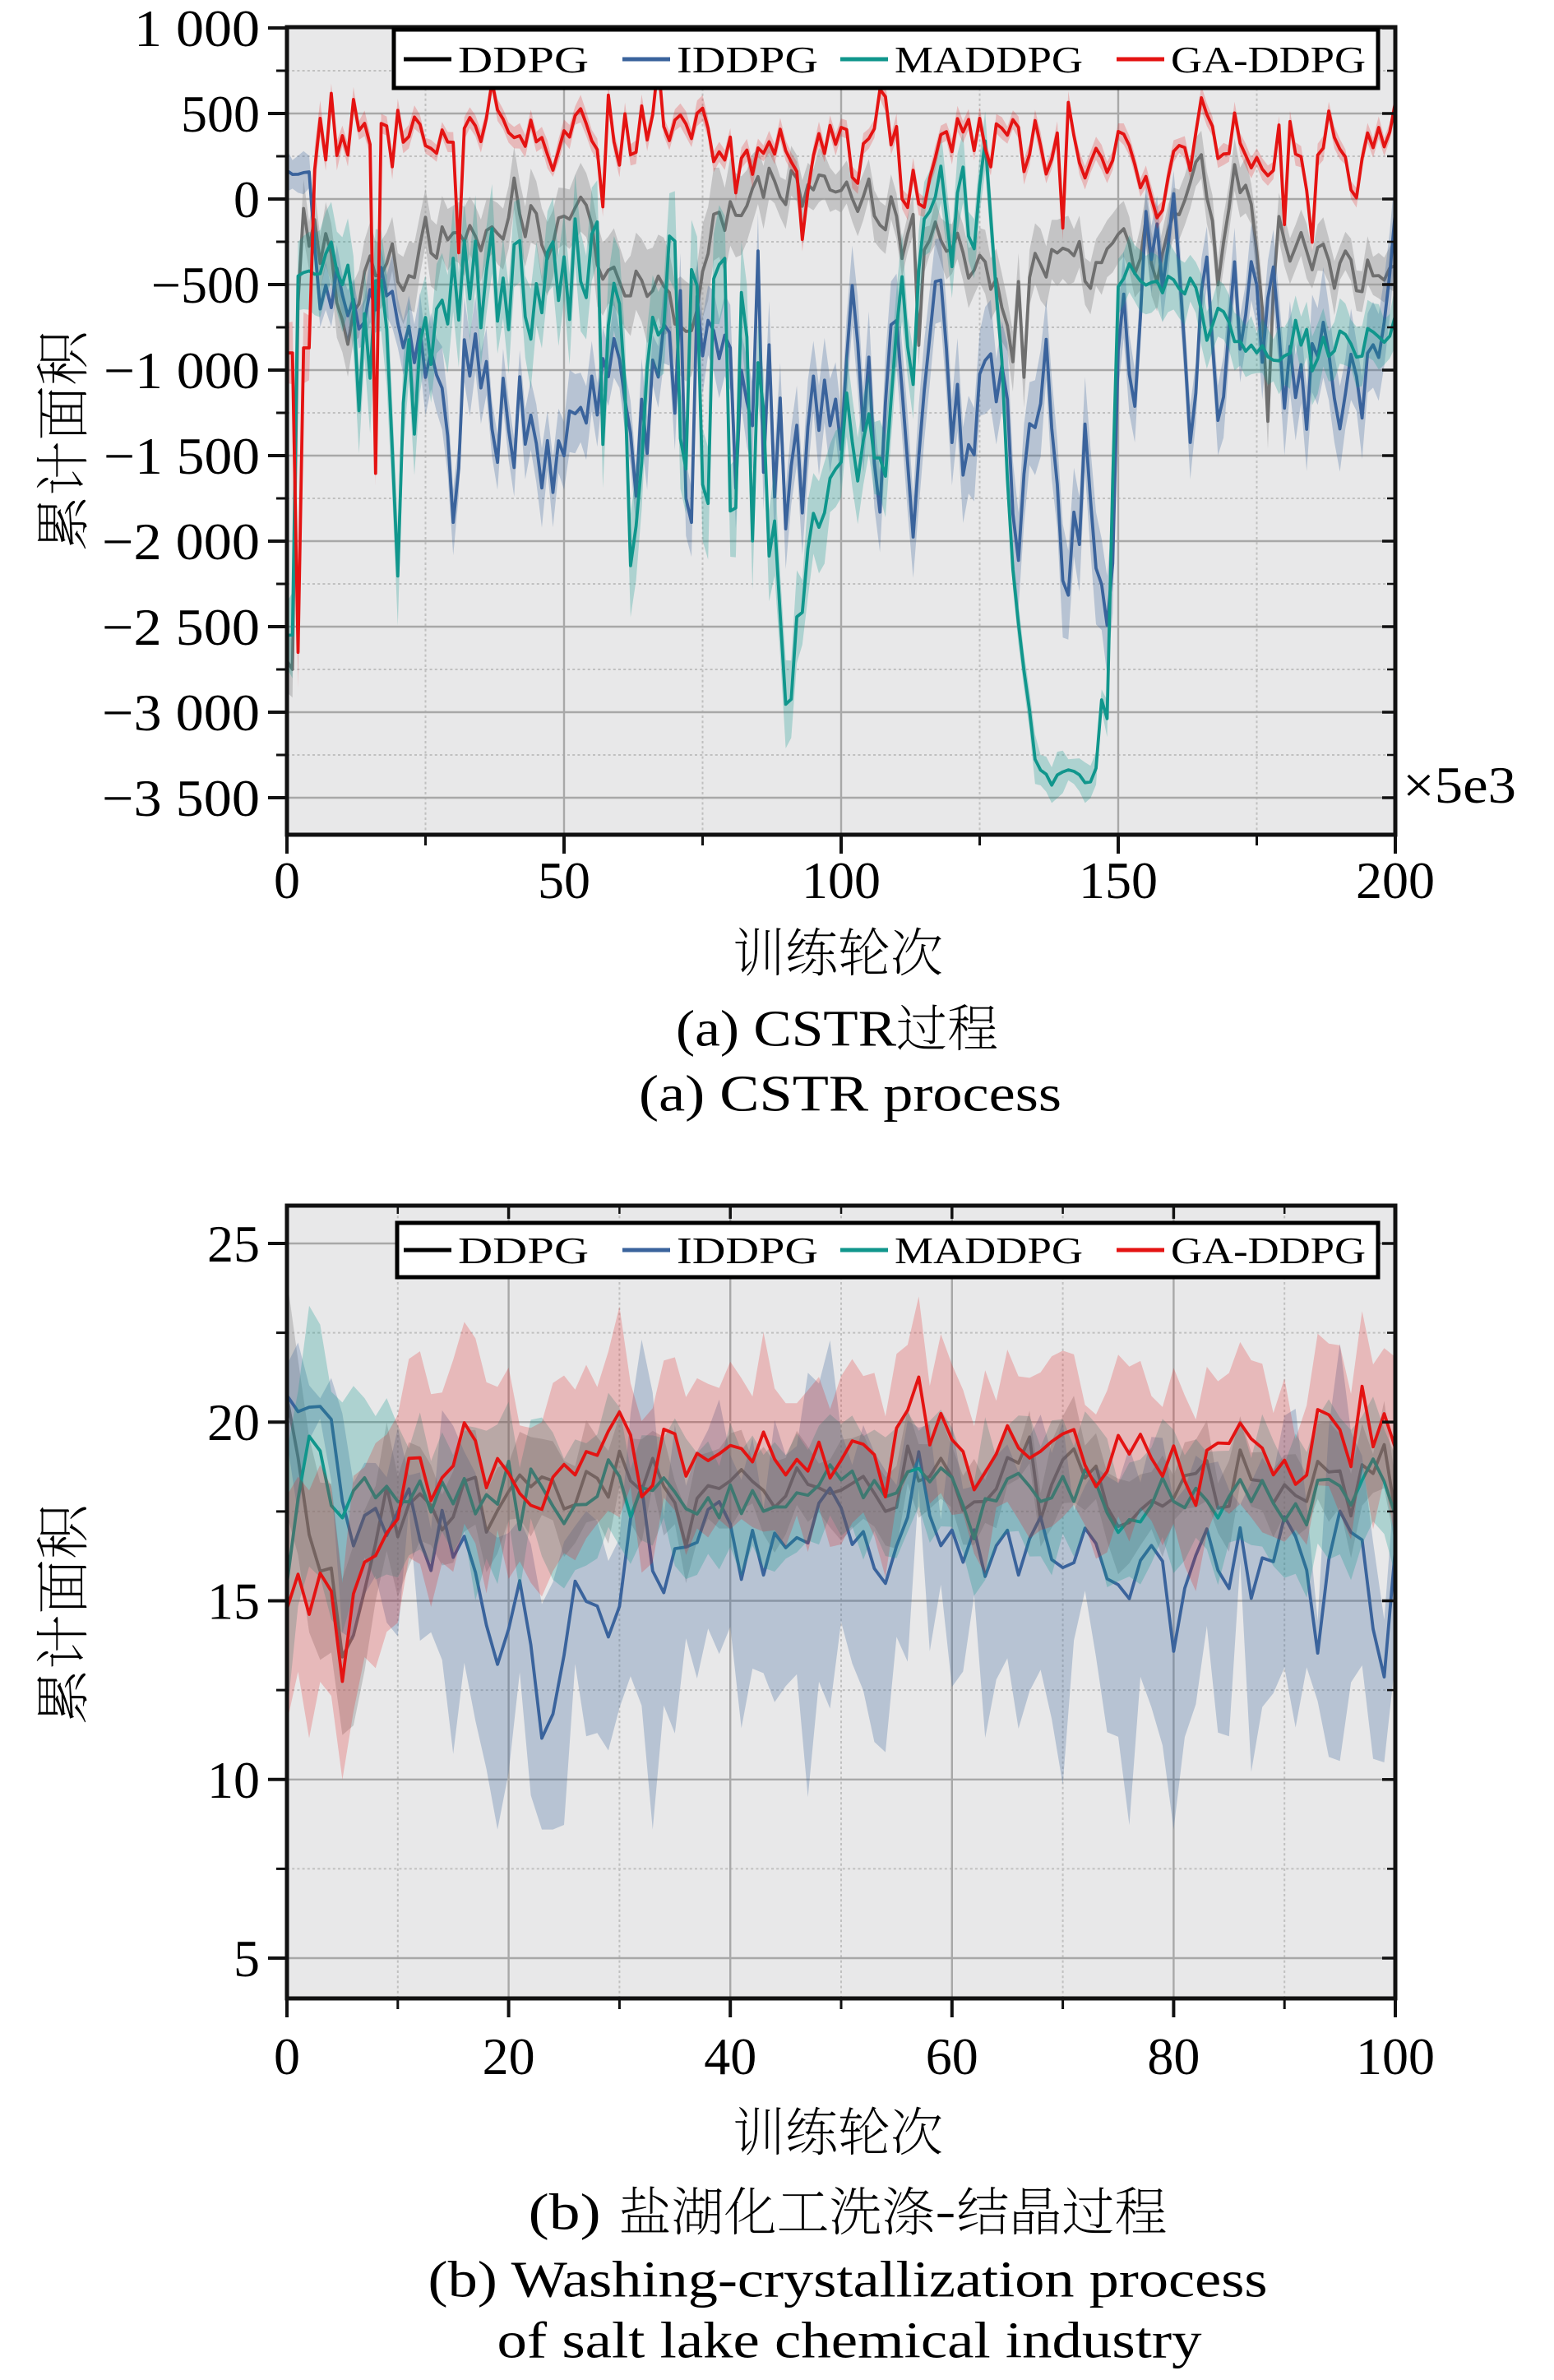 Image resolution: width=1554 pixels, height=2380 pixels. What do you see at coordinates (849, 2340) in the screenshot?
I see `svg-text: of salt lake chemical industry` at bounding box center [849, 2340].